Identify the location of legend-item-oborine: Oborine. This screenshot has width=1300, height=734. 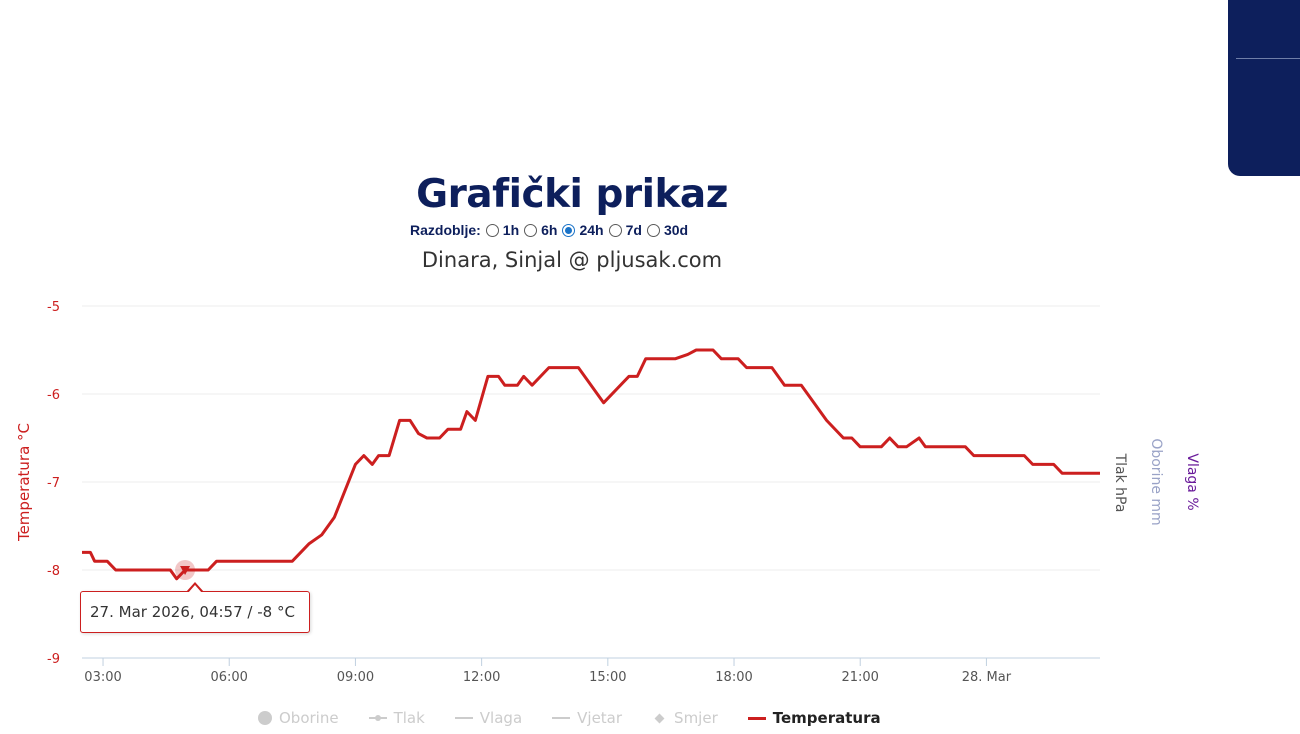
(298, 718).